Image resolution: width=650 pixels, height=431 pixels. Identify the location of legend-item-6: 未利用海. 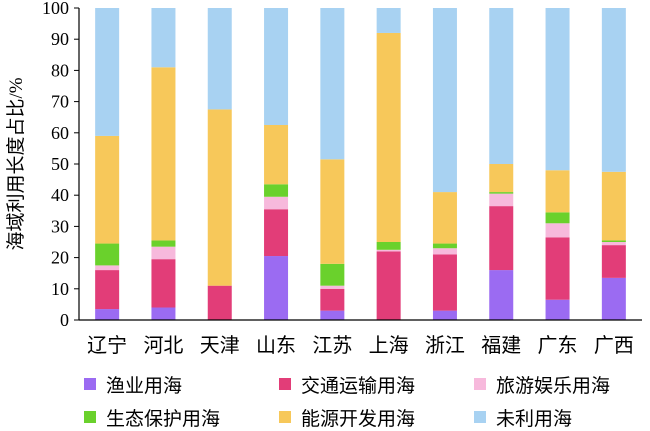
(523, 417).